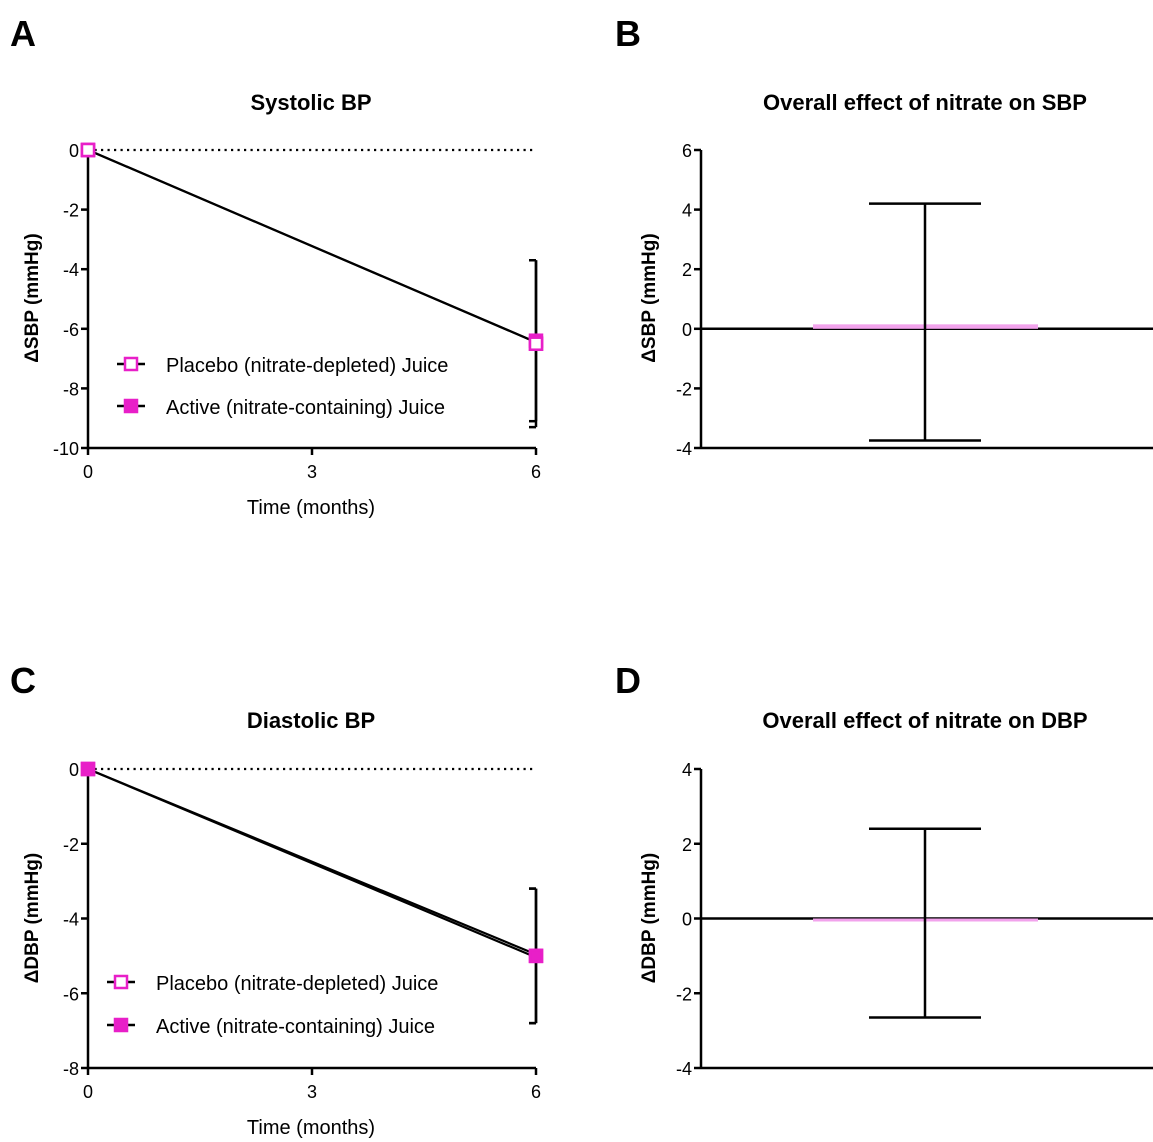 The width and height of the screenshot is (1153, 1142). Describe the element at coordinates (131, 406) in the screenshot. I see `chart-a-legend-marker-active` at that location.